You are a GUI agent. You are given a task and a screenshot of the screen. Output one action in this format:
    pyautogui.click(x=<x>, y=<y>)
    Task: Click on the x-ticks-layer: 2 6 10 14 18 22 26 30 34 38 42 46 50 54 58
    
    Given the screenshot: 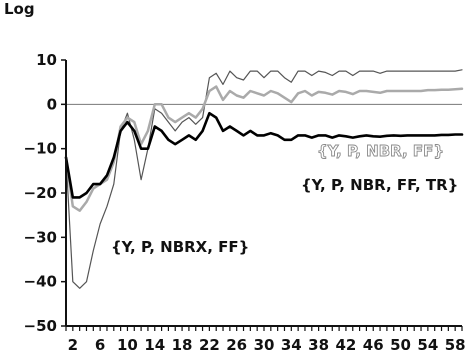 What is the action you would take?
    pyautogui.click(x=265, y=340)
    